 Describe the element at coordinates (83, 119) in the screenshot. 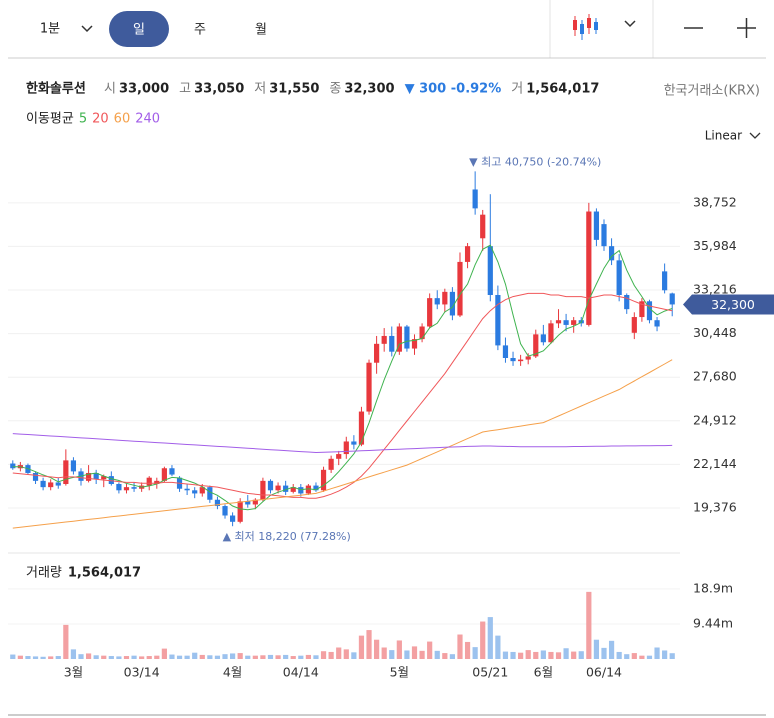

I see `legend-entry: 5` at that location.